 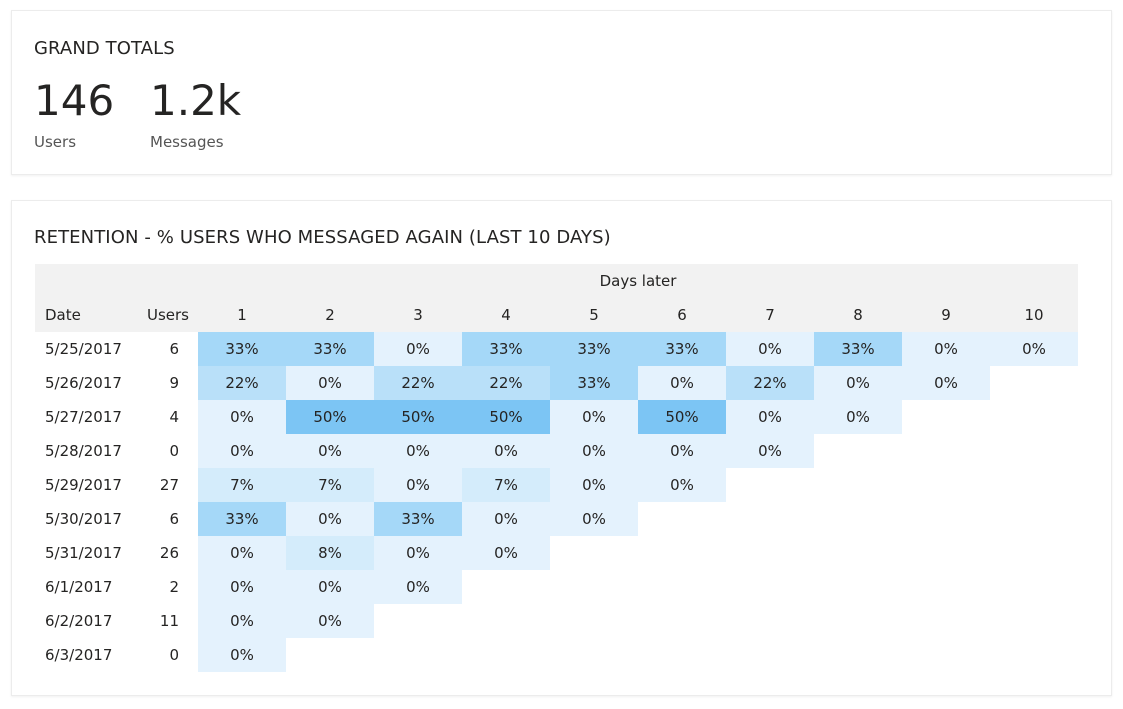 What do you see at coordinates (418, 315) in the screenshot?
I see `day-column-header: 3` at bounding box center [418, 315].